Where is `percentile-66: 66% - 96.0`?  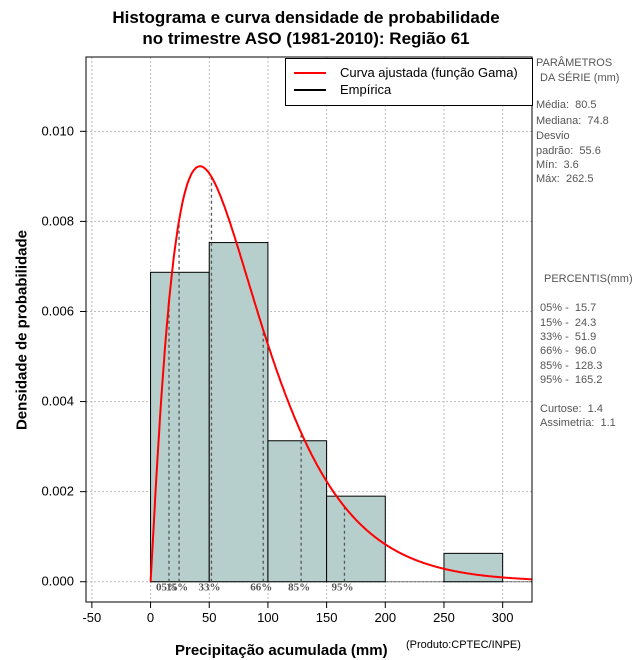
percentile-66: 66% - 96.0 is located at coordinates (568, 351).